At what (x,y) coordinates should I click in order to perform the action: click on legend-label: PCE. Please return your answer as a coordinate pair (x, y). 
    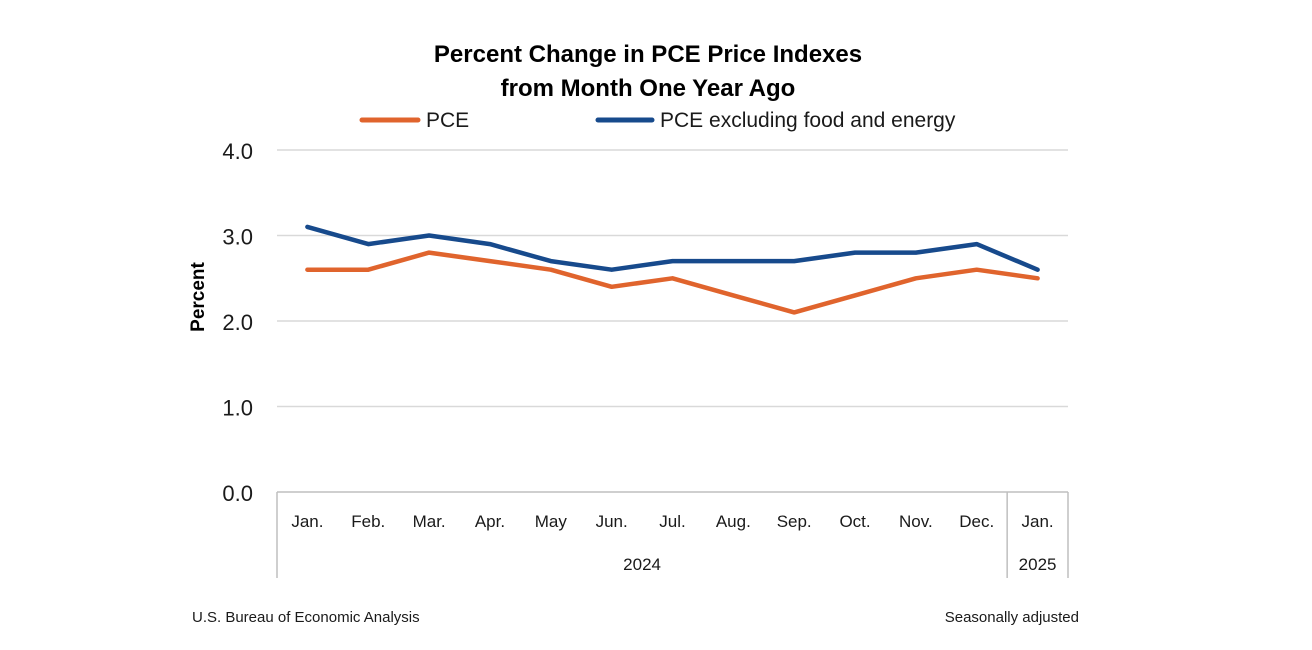
    Looking at the image, I should click on (447, 120).